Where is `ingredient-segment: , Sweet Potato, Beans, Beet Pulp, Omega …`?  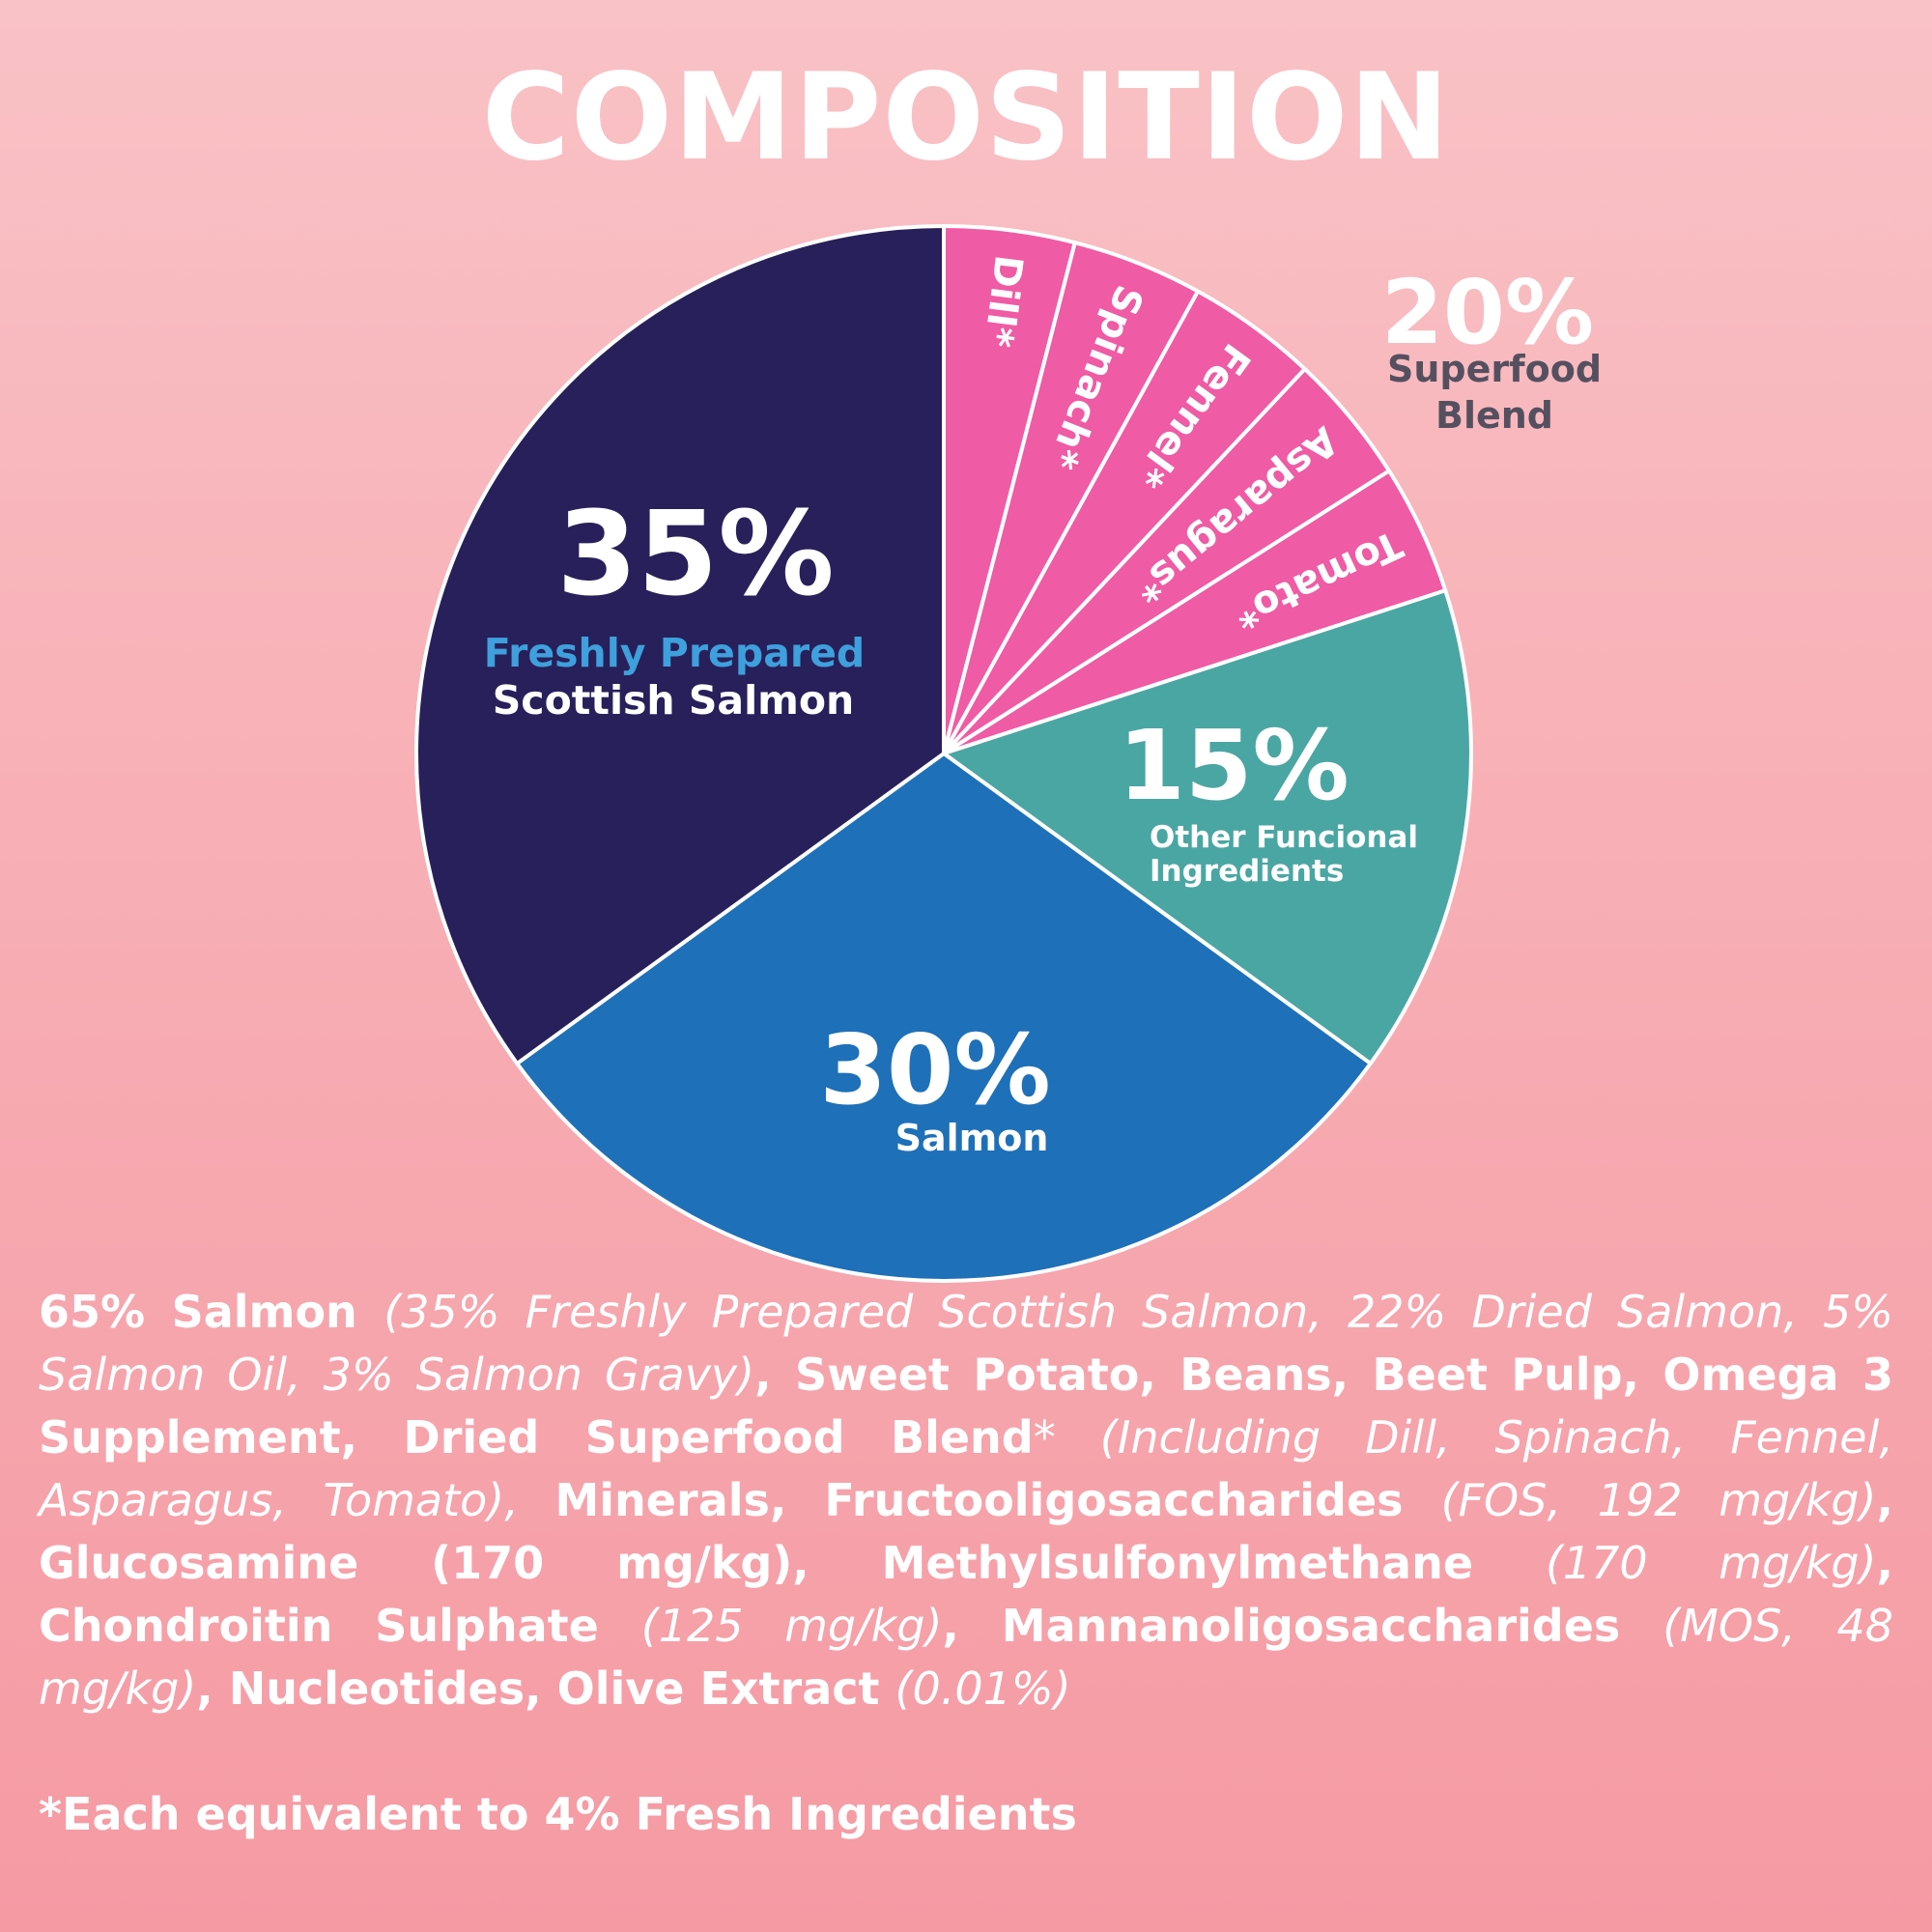 ingredient-segment: , Sweet Potato, Beans, Beet Pulp, Omega … is located at coordinates (966, 1406).